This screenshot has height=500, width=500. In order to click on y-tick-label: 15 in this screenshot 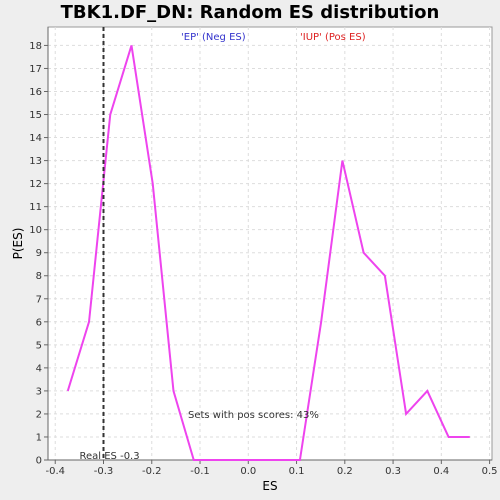, I will do `click(35, 115)`.